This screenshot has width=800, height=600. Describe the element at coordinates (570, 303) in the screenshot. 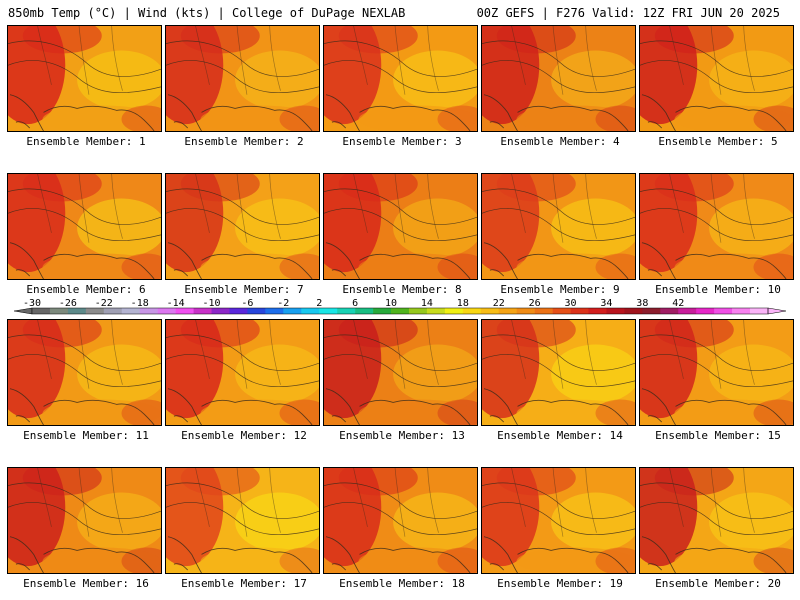

I see `colorbar-tick-label: 30` at that location.